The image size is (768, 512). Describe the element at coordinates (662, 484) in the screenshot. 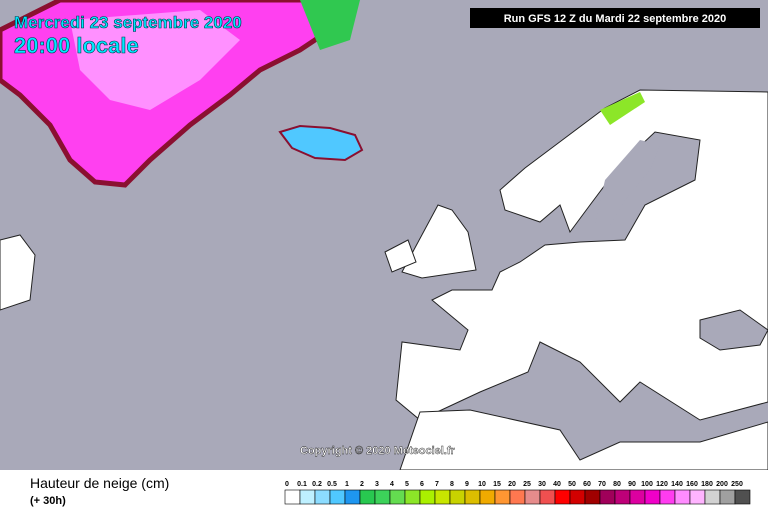

I see `legend-label: 120` at that location.